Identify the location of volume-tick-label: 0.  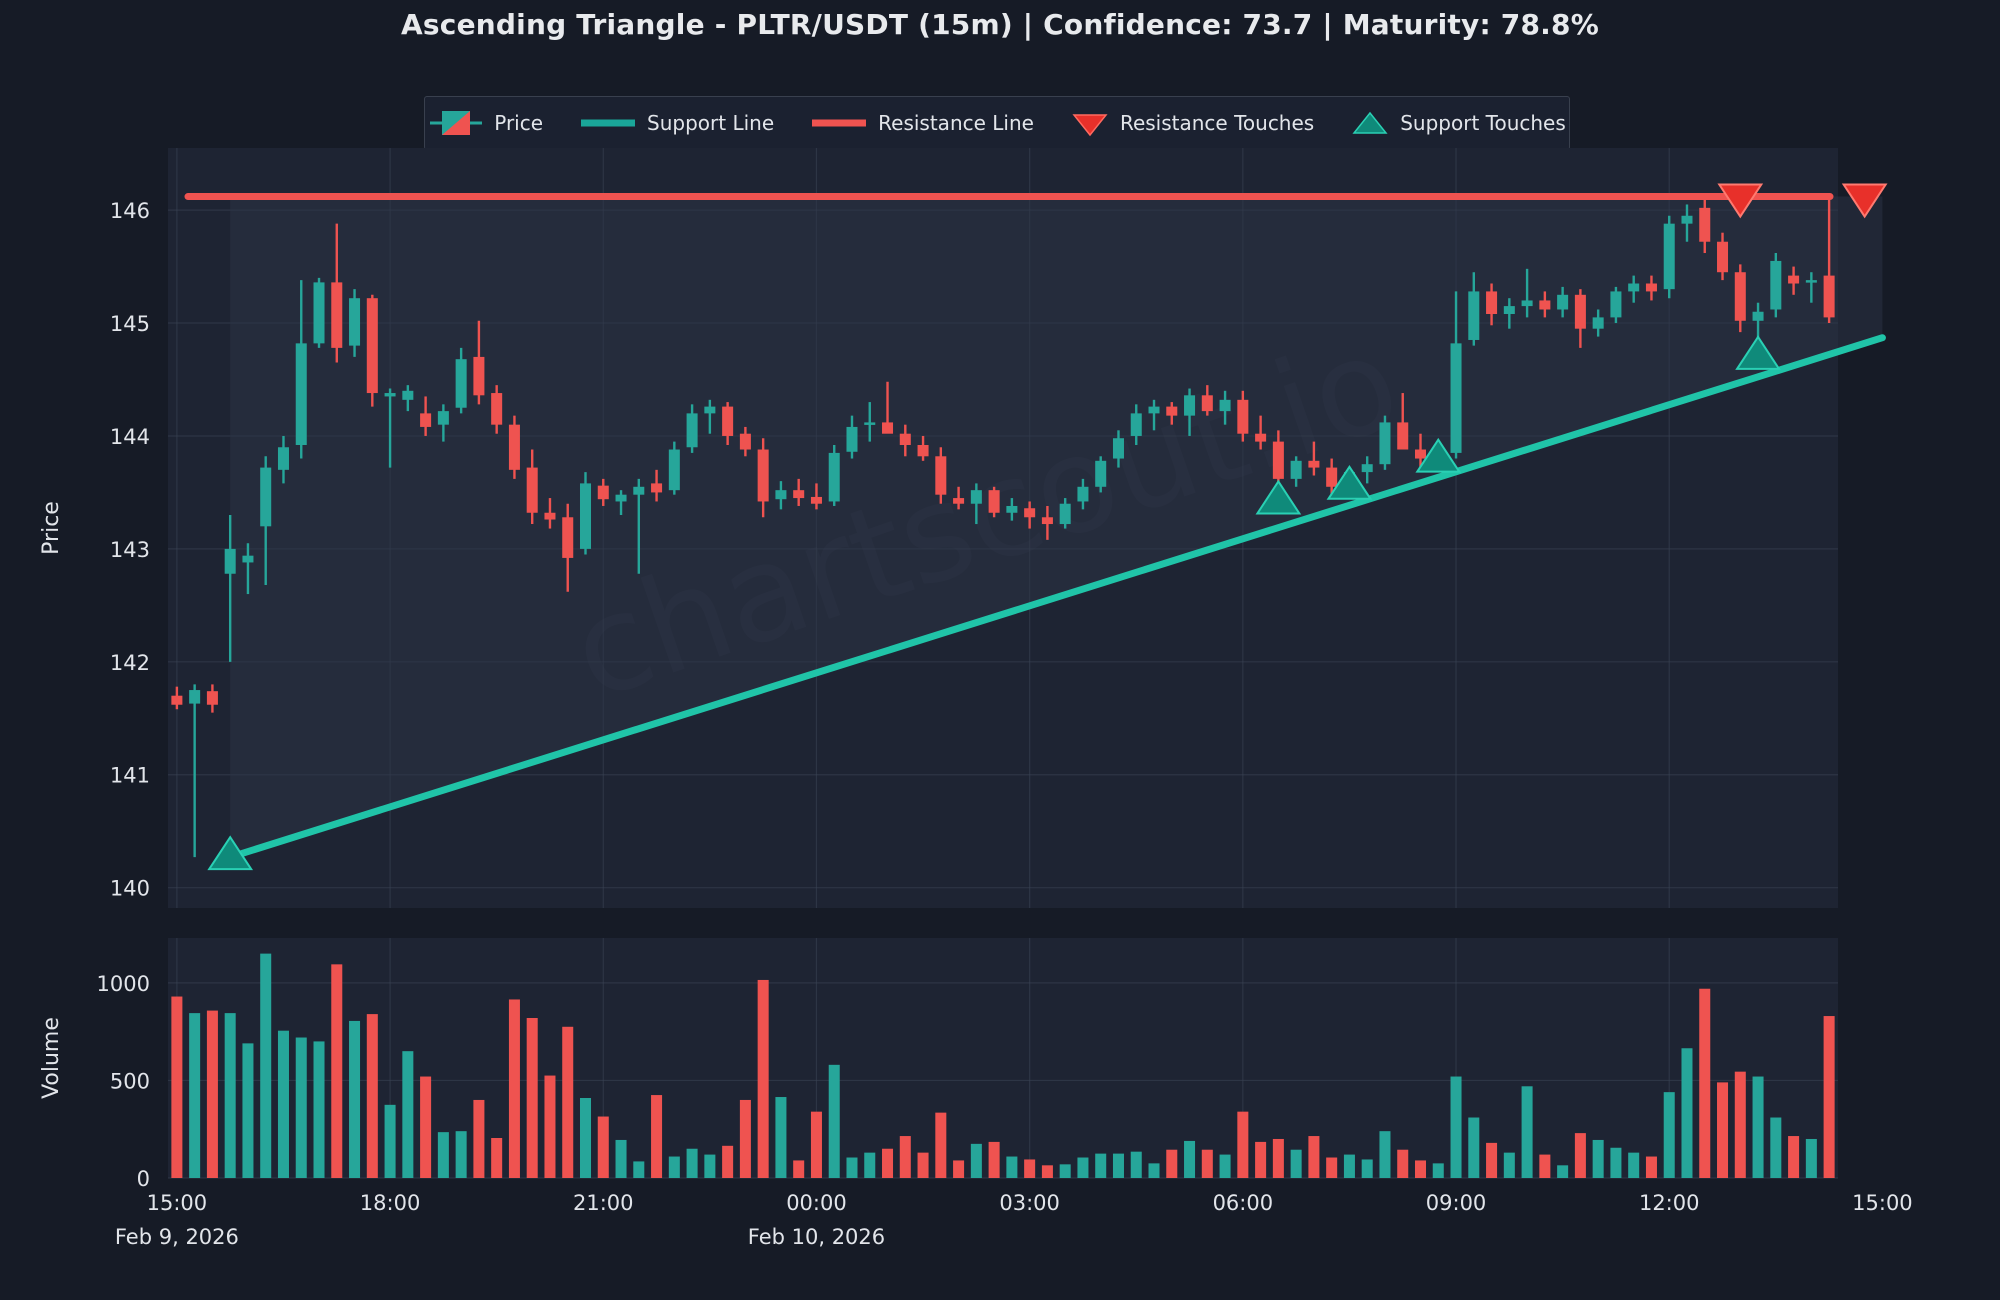
(143, 1179).